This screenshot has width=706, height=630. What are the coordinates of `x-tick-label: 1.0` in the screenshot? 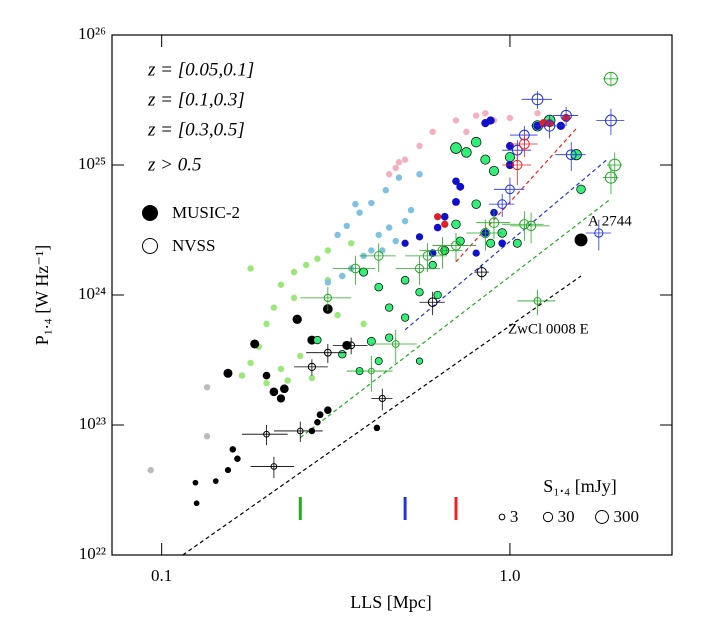 It's located at (509, 575).